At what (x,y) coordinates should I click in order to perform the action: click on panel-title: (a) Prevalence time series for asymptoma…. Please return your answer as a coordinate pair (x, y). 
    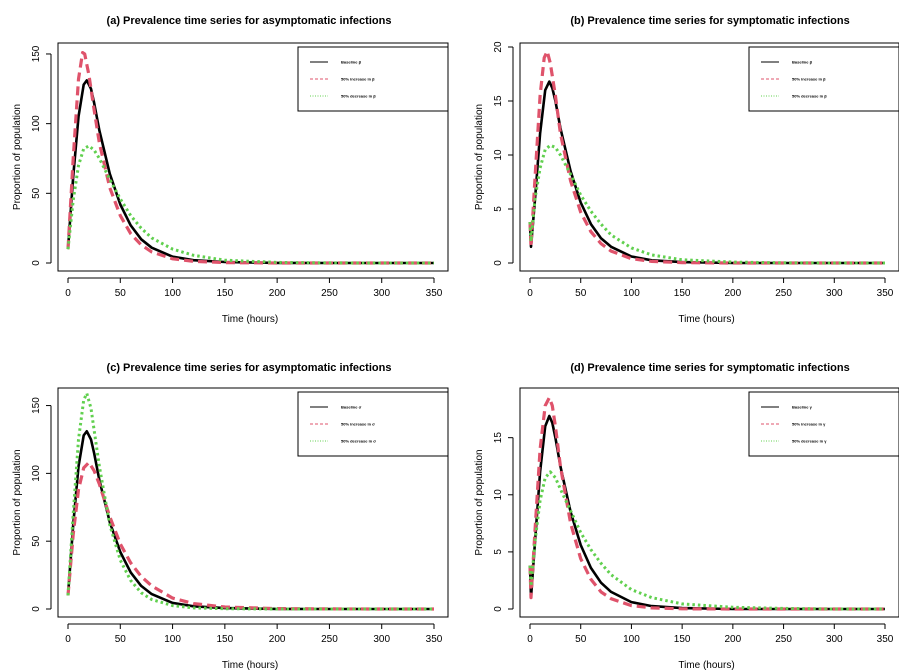
    Looking at the image, I should click on (249, 21).